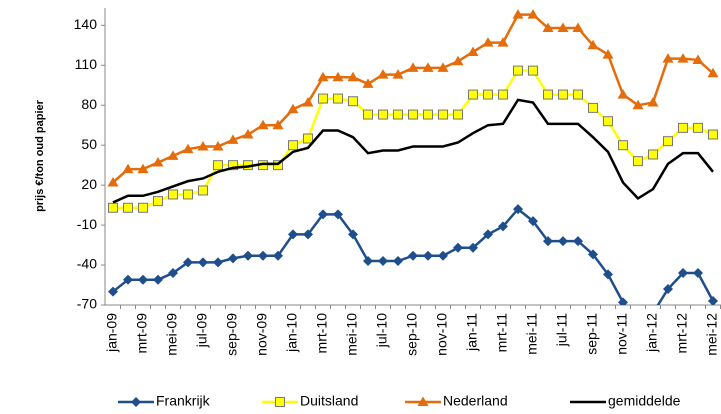 The image size is (721, 414). Describe the element at coordinates (172, 334) in the screenshot. I see `x-tick-label: mei-09` at that location.